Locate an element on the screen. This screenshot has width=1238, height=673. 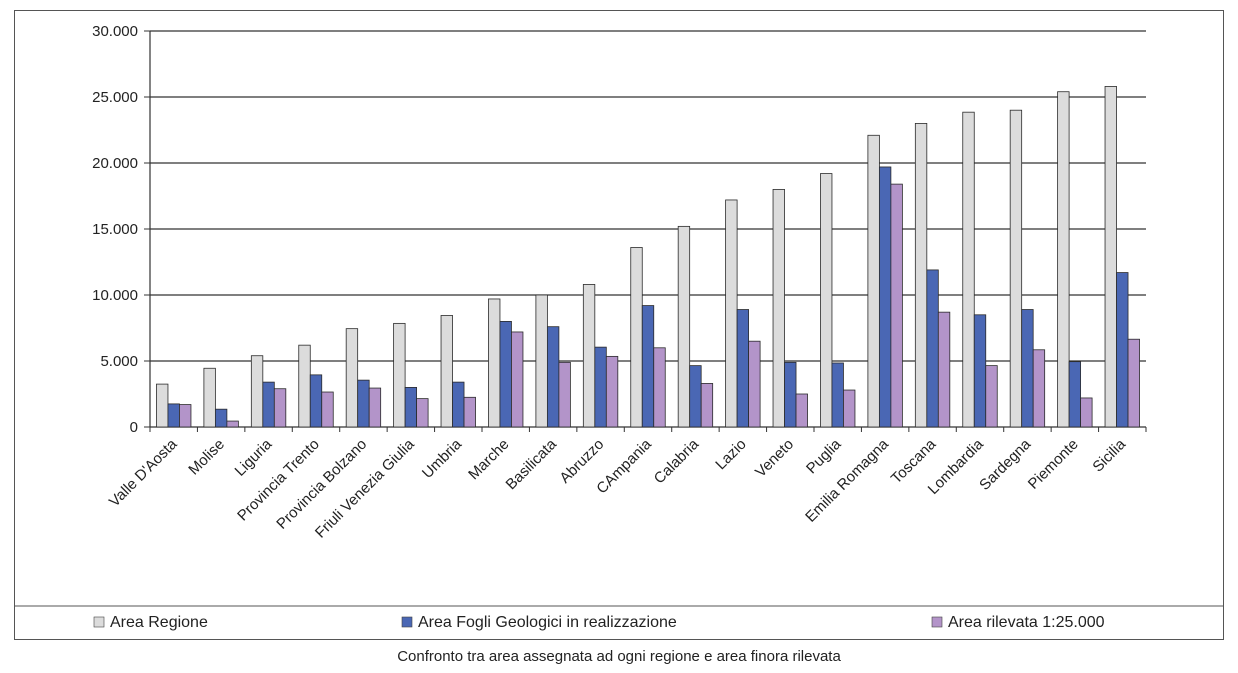
legend-label-area-regione: Area Regione is located at coordinates (159, 622).